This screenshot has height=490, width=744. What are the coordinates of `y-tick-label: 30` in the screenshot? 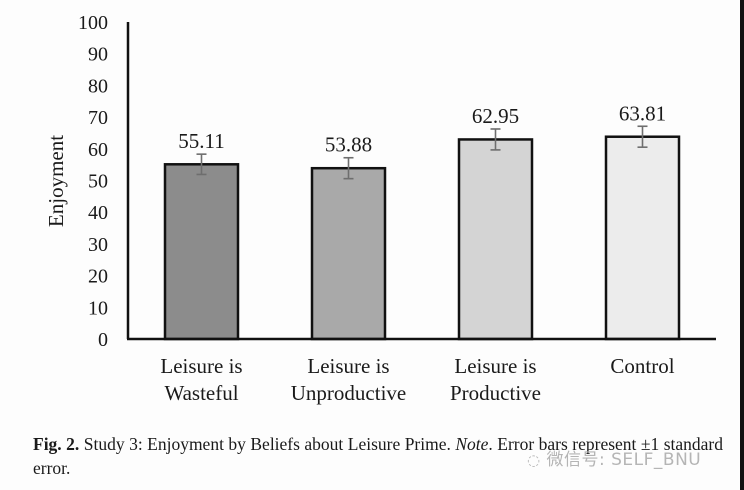 It's located at (98, 245).